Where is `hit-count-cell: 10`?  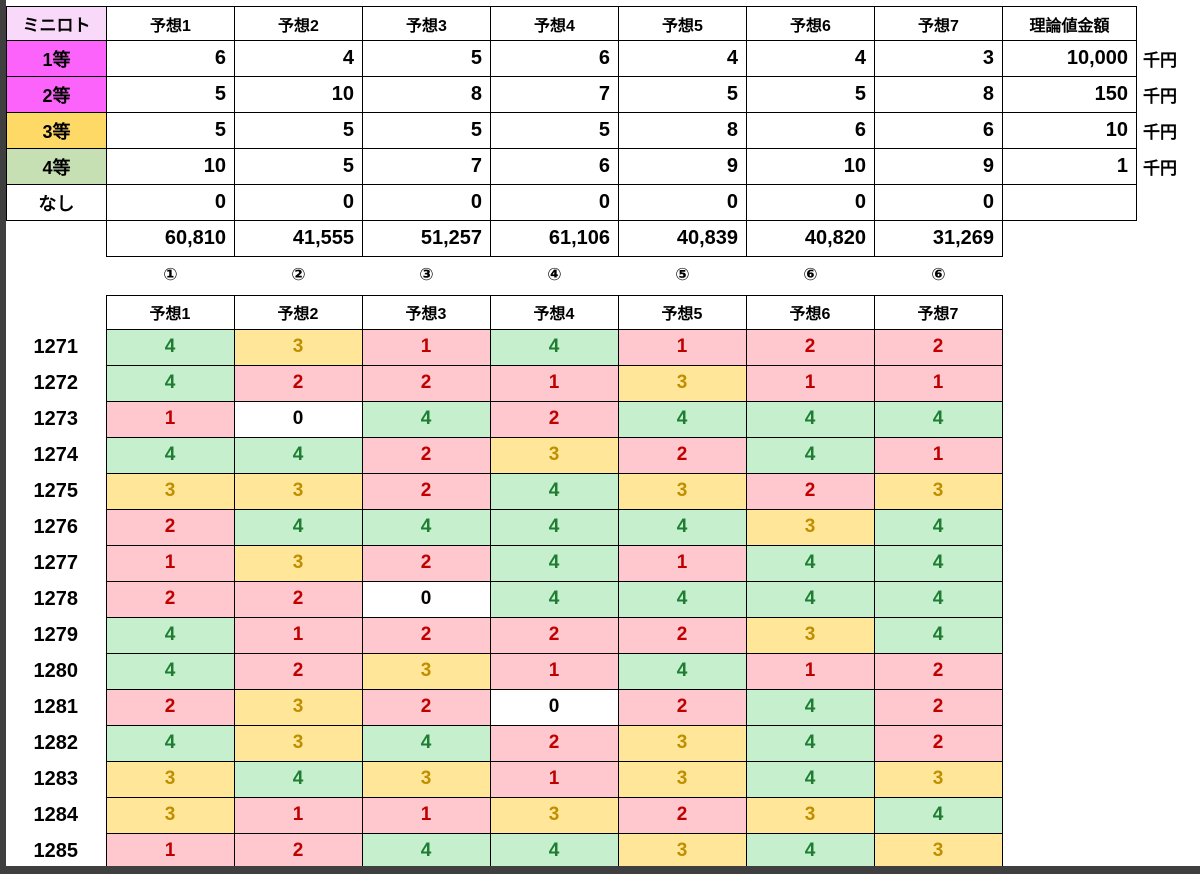
hit-count-cell: 10 is located at coordinates (298, 94).